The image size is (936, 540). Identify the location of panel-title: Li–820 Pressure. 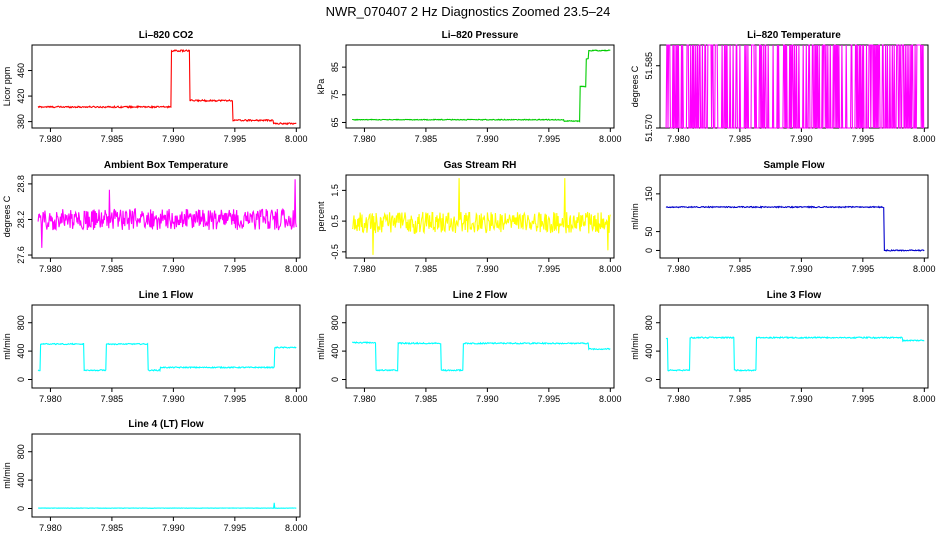
(480, 35).